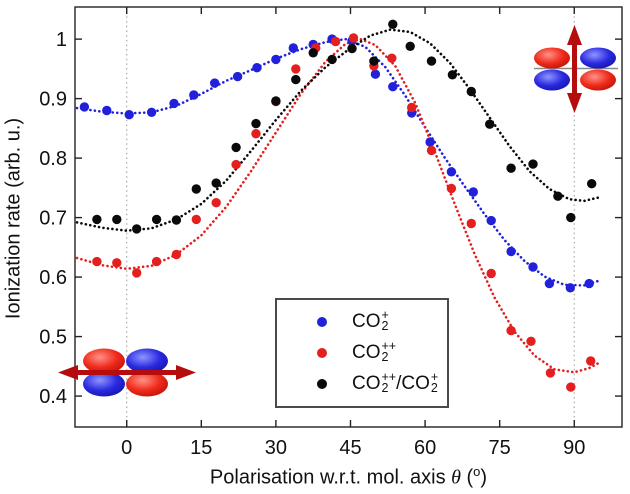 The image size is (630, 494). What do you see at coordinates (53, 278) in the screenshot?
I see `y-tick-label: 0.6` at bounding box center [53, 278].